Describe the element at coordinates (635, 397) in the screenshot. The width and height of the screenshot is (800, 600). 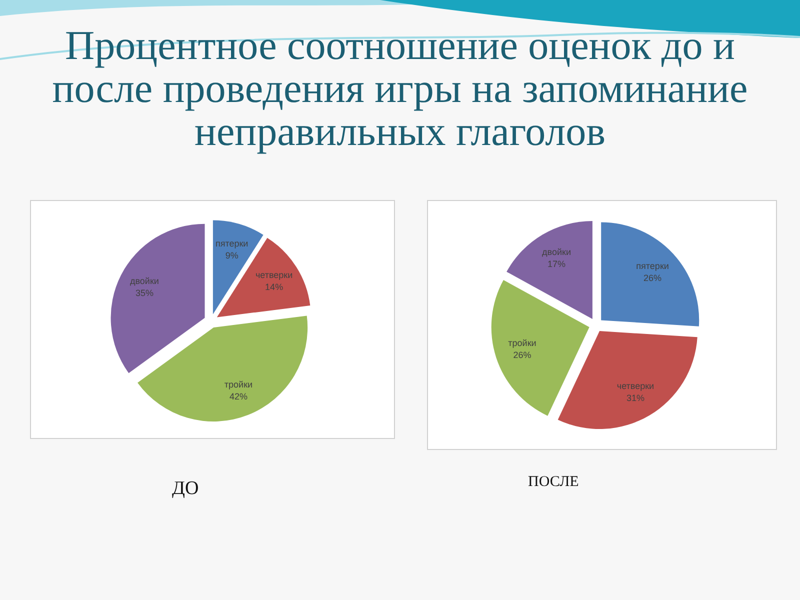
I see `data-label: 31%` at that location.